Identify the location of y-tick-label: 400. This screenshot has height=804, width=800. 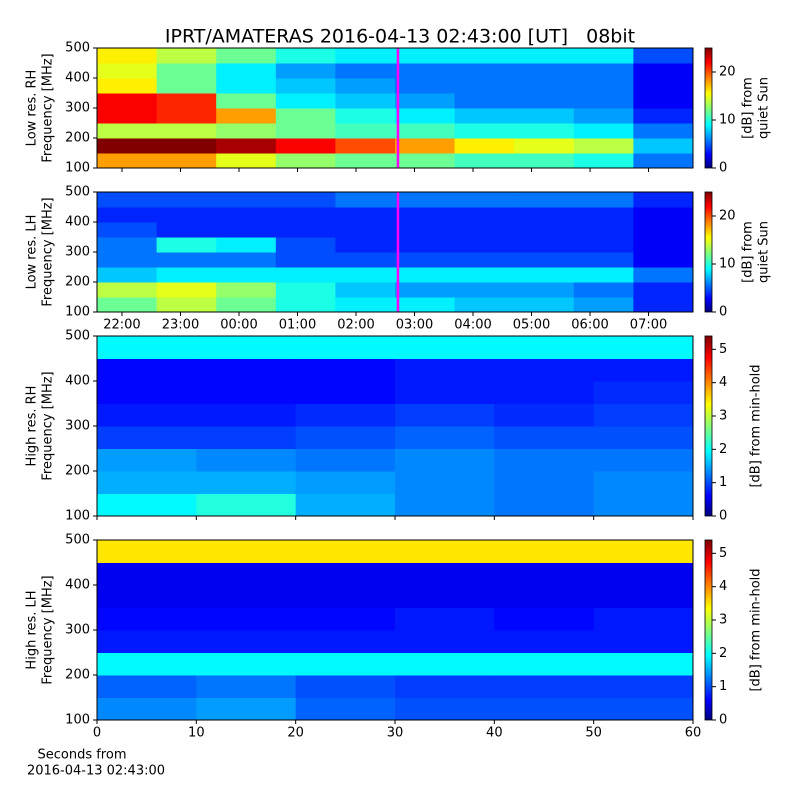
(77, 78).